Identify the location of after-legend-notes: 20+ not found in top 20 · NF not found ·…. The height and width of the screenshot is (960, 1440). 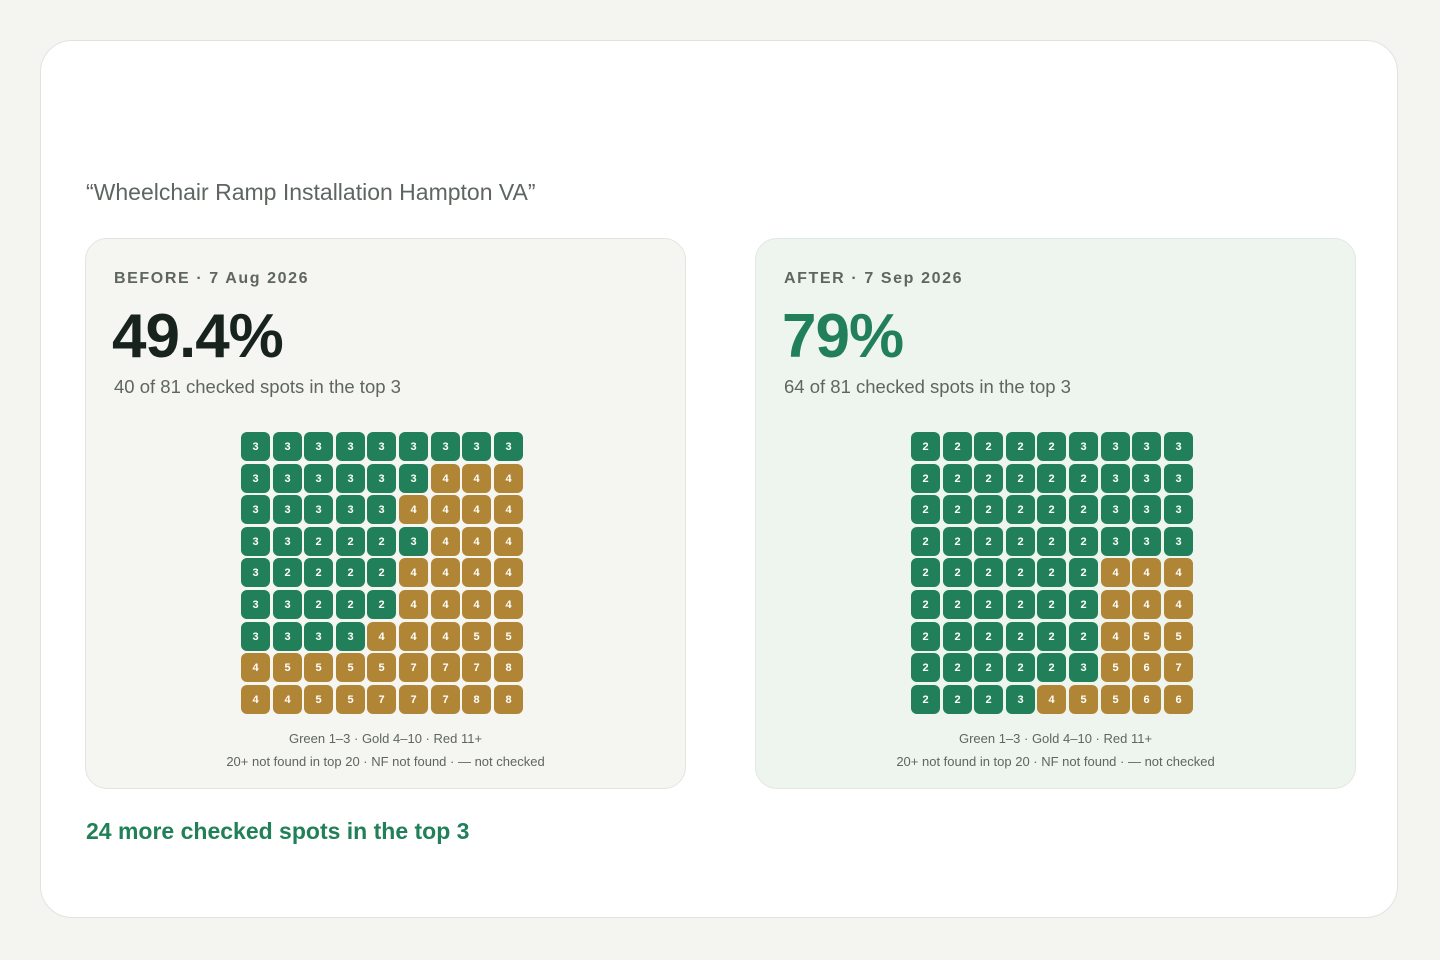
(1055, 761).